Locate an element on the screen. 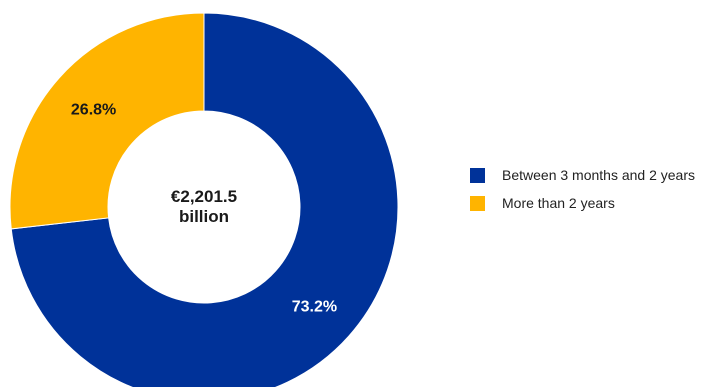  legend-swatch-blue is located at coordinates (477, 175).